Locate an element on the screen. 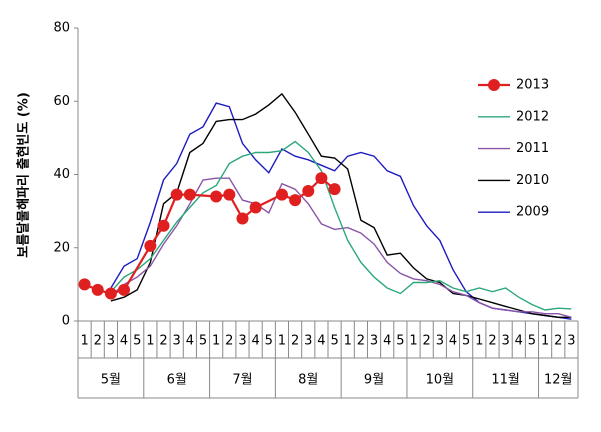 This screenshot has width=601, height=432. month-label: 9월 is located at coordinates (374, 380).